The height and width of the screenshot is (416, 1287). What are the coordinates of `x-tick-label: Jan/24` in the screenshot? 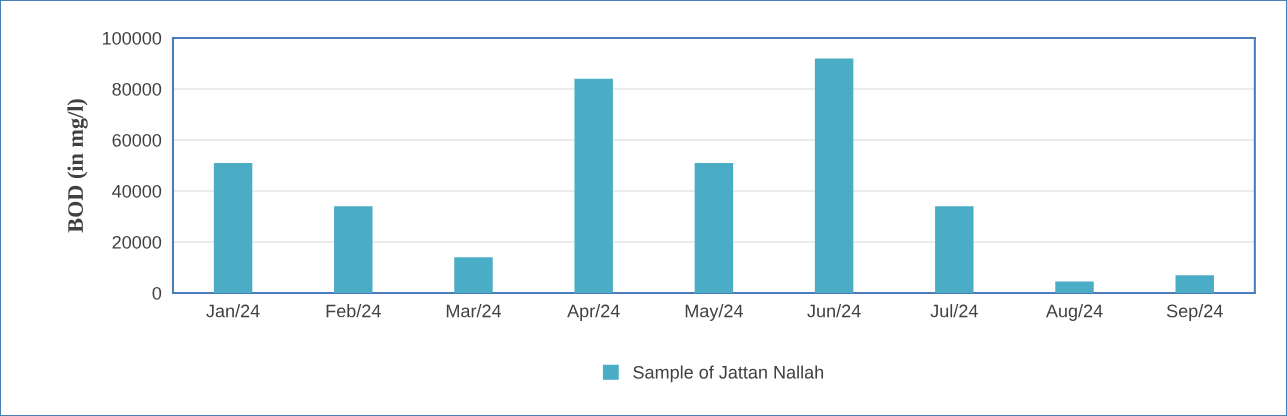 It's located at (233, 311).